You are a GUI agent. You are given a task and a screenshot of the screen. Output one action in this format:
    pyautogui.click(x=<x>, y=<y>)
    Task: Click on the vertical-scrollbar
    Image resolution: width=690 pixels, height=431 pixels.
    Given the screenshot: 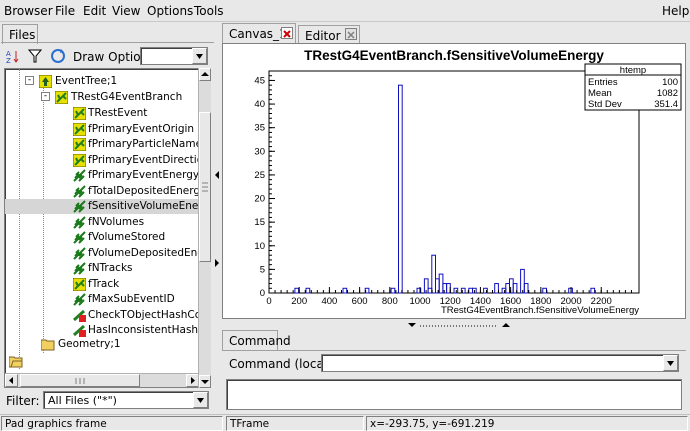 What is the action you would take?
    pyautogui.click(x=204, y=228)
    